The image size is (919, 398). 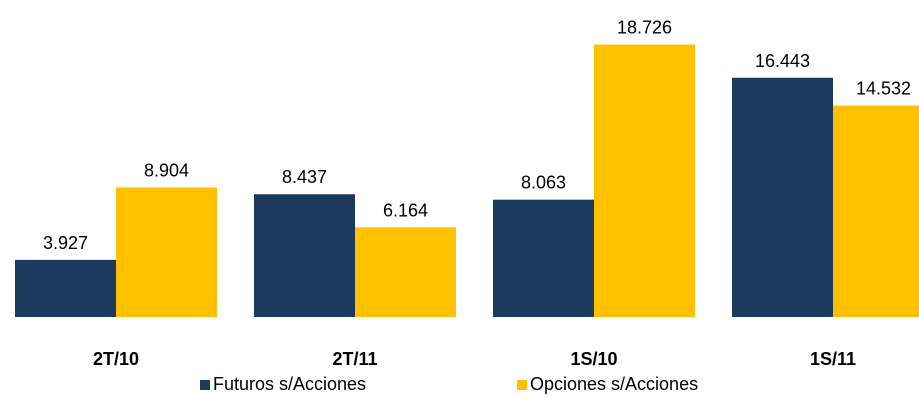 What do you see at coordinates (459, 386) in the screenshot?
I see `legend: Futuros s/Acciones Opciones s/Acciones` at bounding box center [459, 386].